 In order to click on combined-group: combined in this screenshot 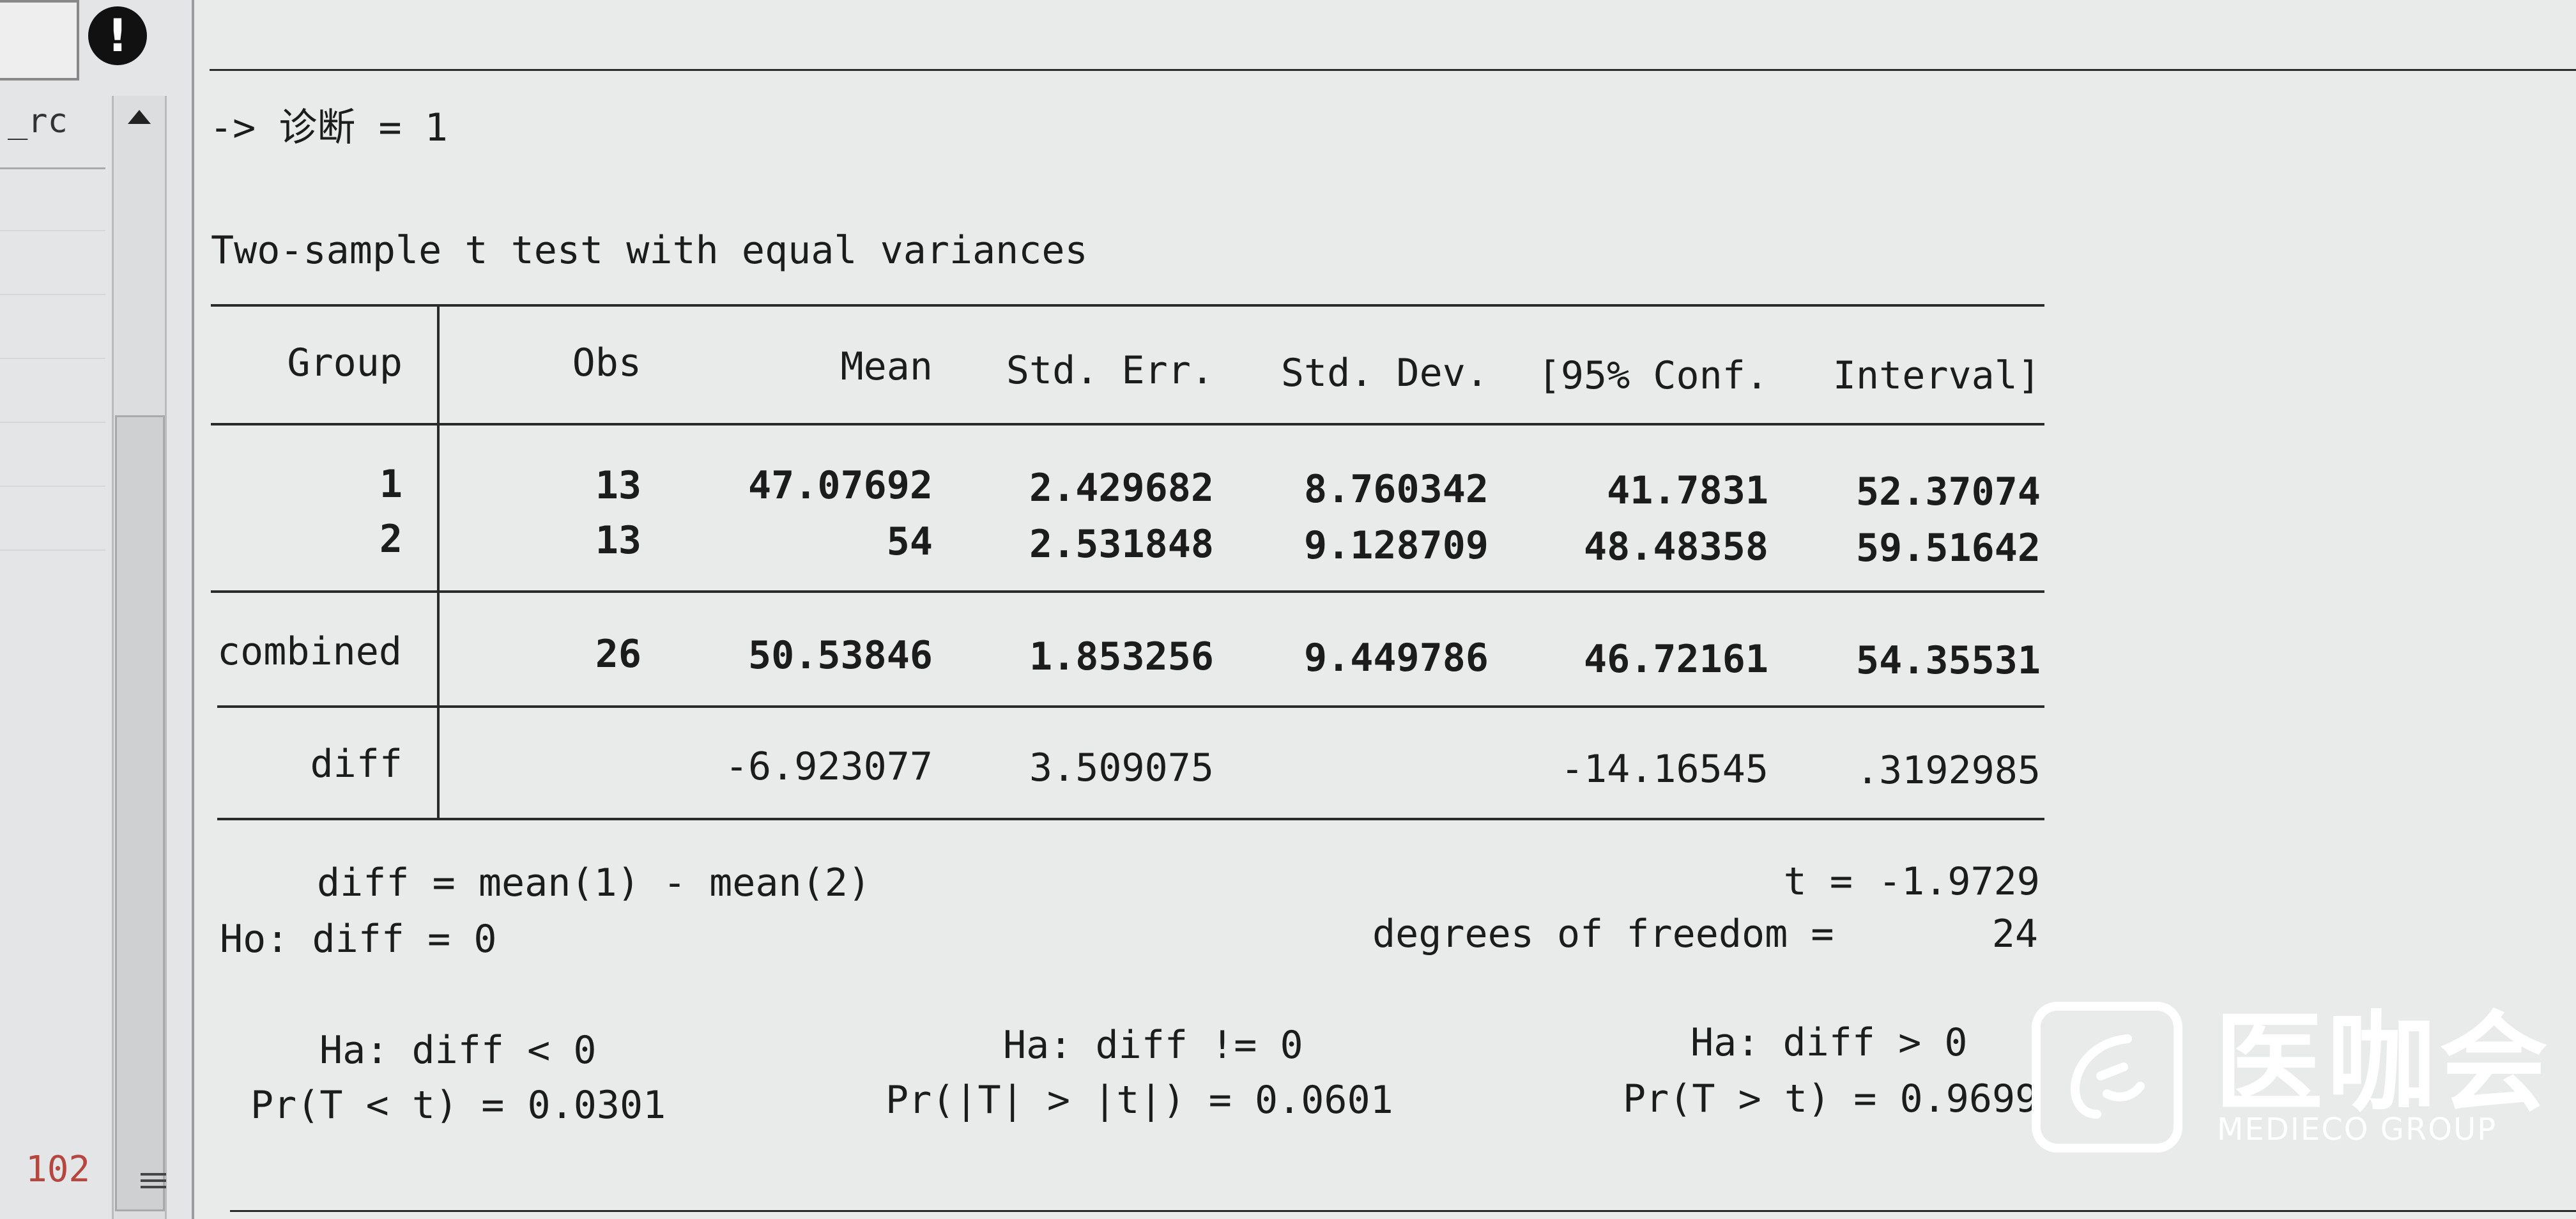, I will do `click(309, 651)`.